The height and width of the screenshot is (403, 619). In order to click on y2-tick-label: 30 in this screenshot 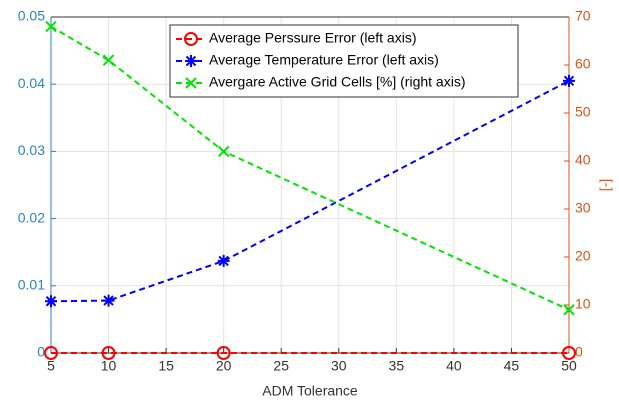, I will do `click(583, 208)`.